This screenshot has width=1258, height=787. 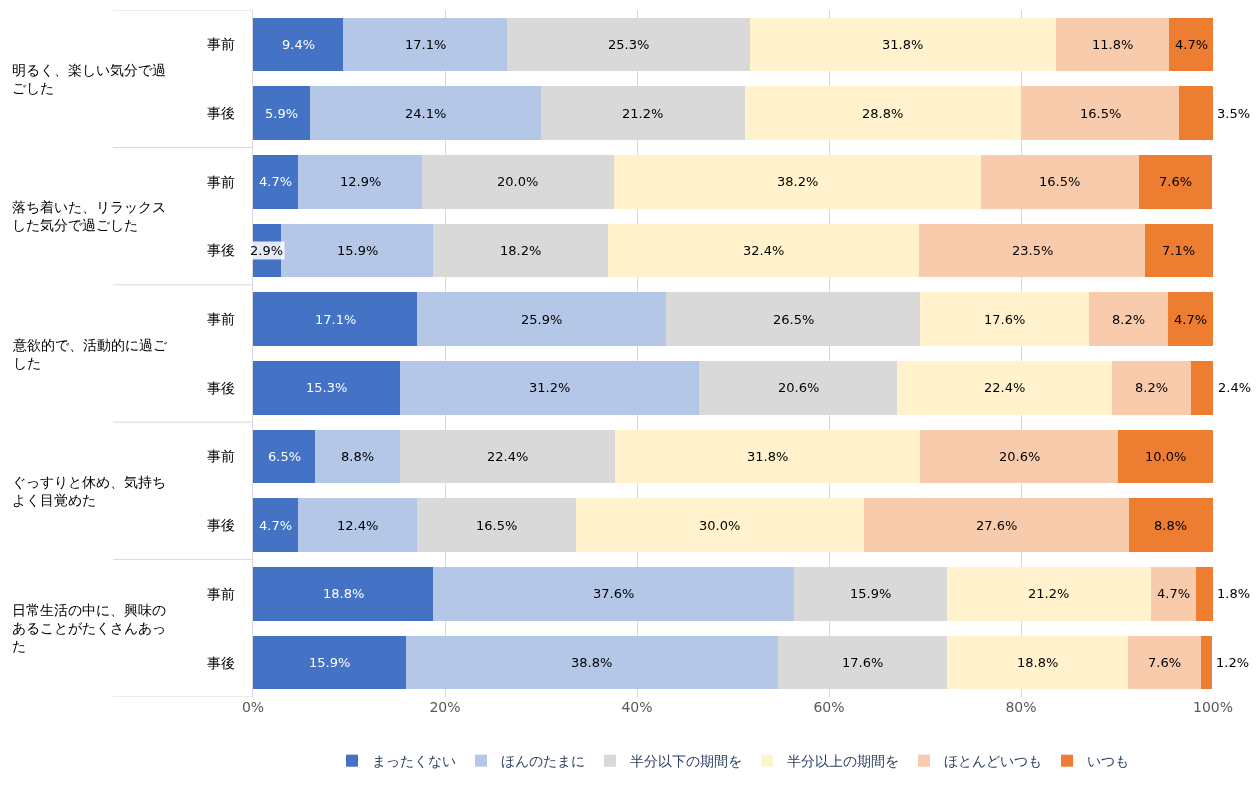 What do you see at coordinates (614, 593) in the screenshot?
I see `data-label: 37.6%` at bounding box center [614, 593].